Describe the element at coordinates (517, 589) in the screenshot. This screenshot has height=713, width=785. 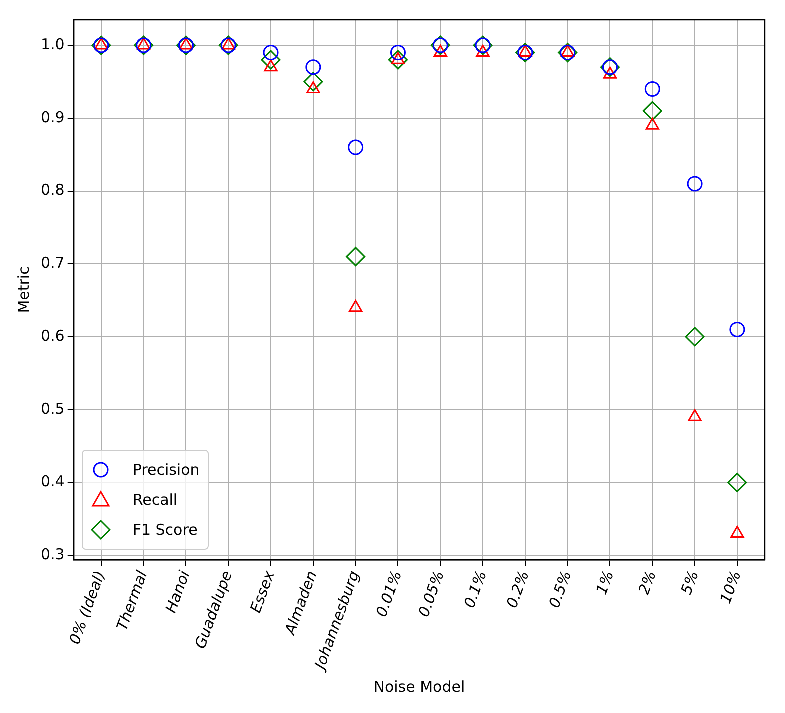
I see `x-tick-label: 0.2%` at that location.